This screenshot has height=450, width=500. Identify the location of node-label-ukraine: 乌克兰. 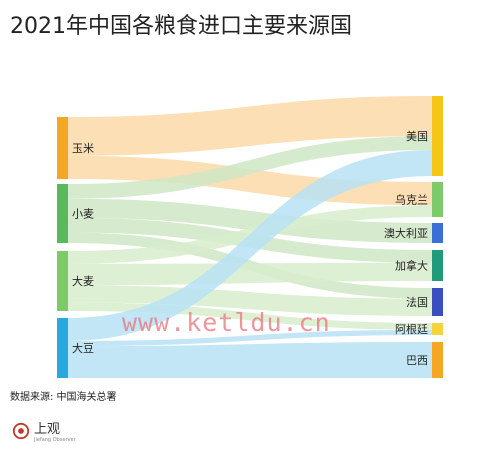
(411, 200).